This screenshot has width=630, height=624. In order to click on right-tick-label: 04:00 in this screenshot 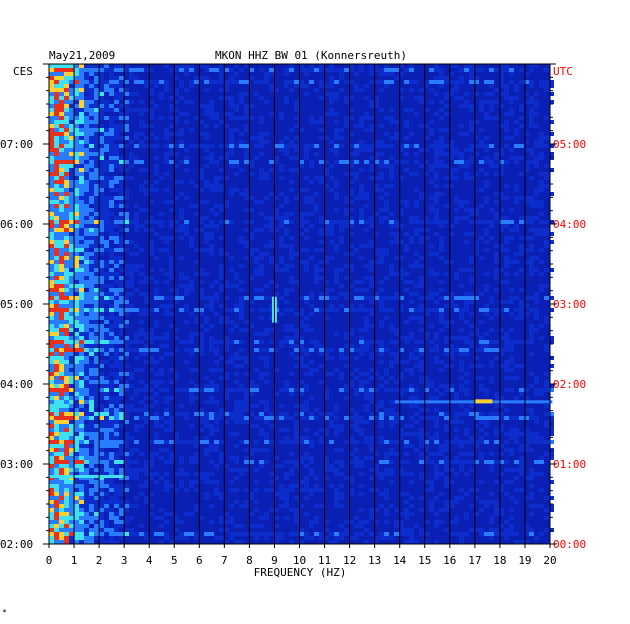, I will do `click(569, 224)`.